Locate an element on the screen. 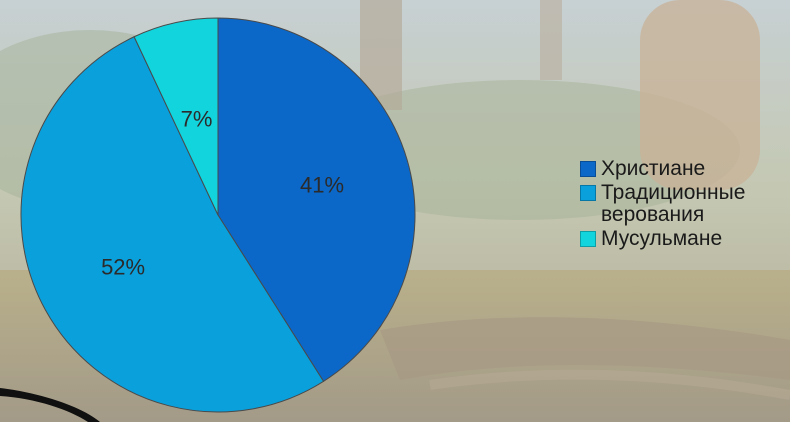 This screenshot has height=422, width=790. legend-item-1: Христиане is located at coordinates (684, 169).